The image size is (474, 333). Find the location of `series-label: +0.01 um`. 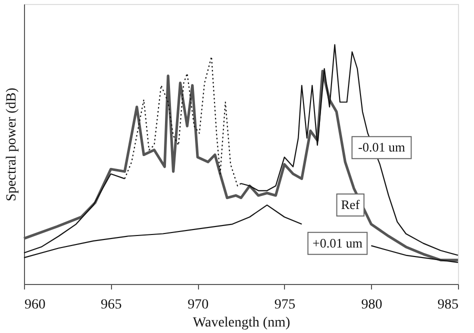

series-label: +0.01 um is located at coordinates (337, 242).